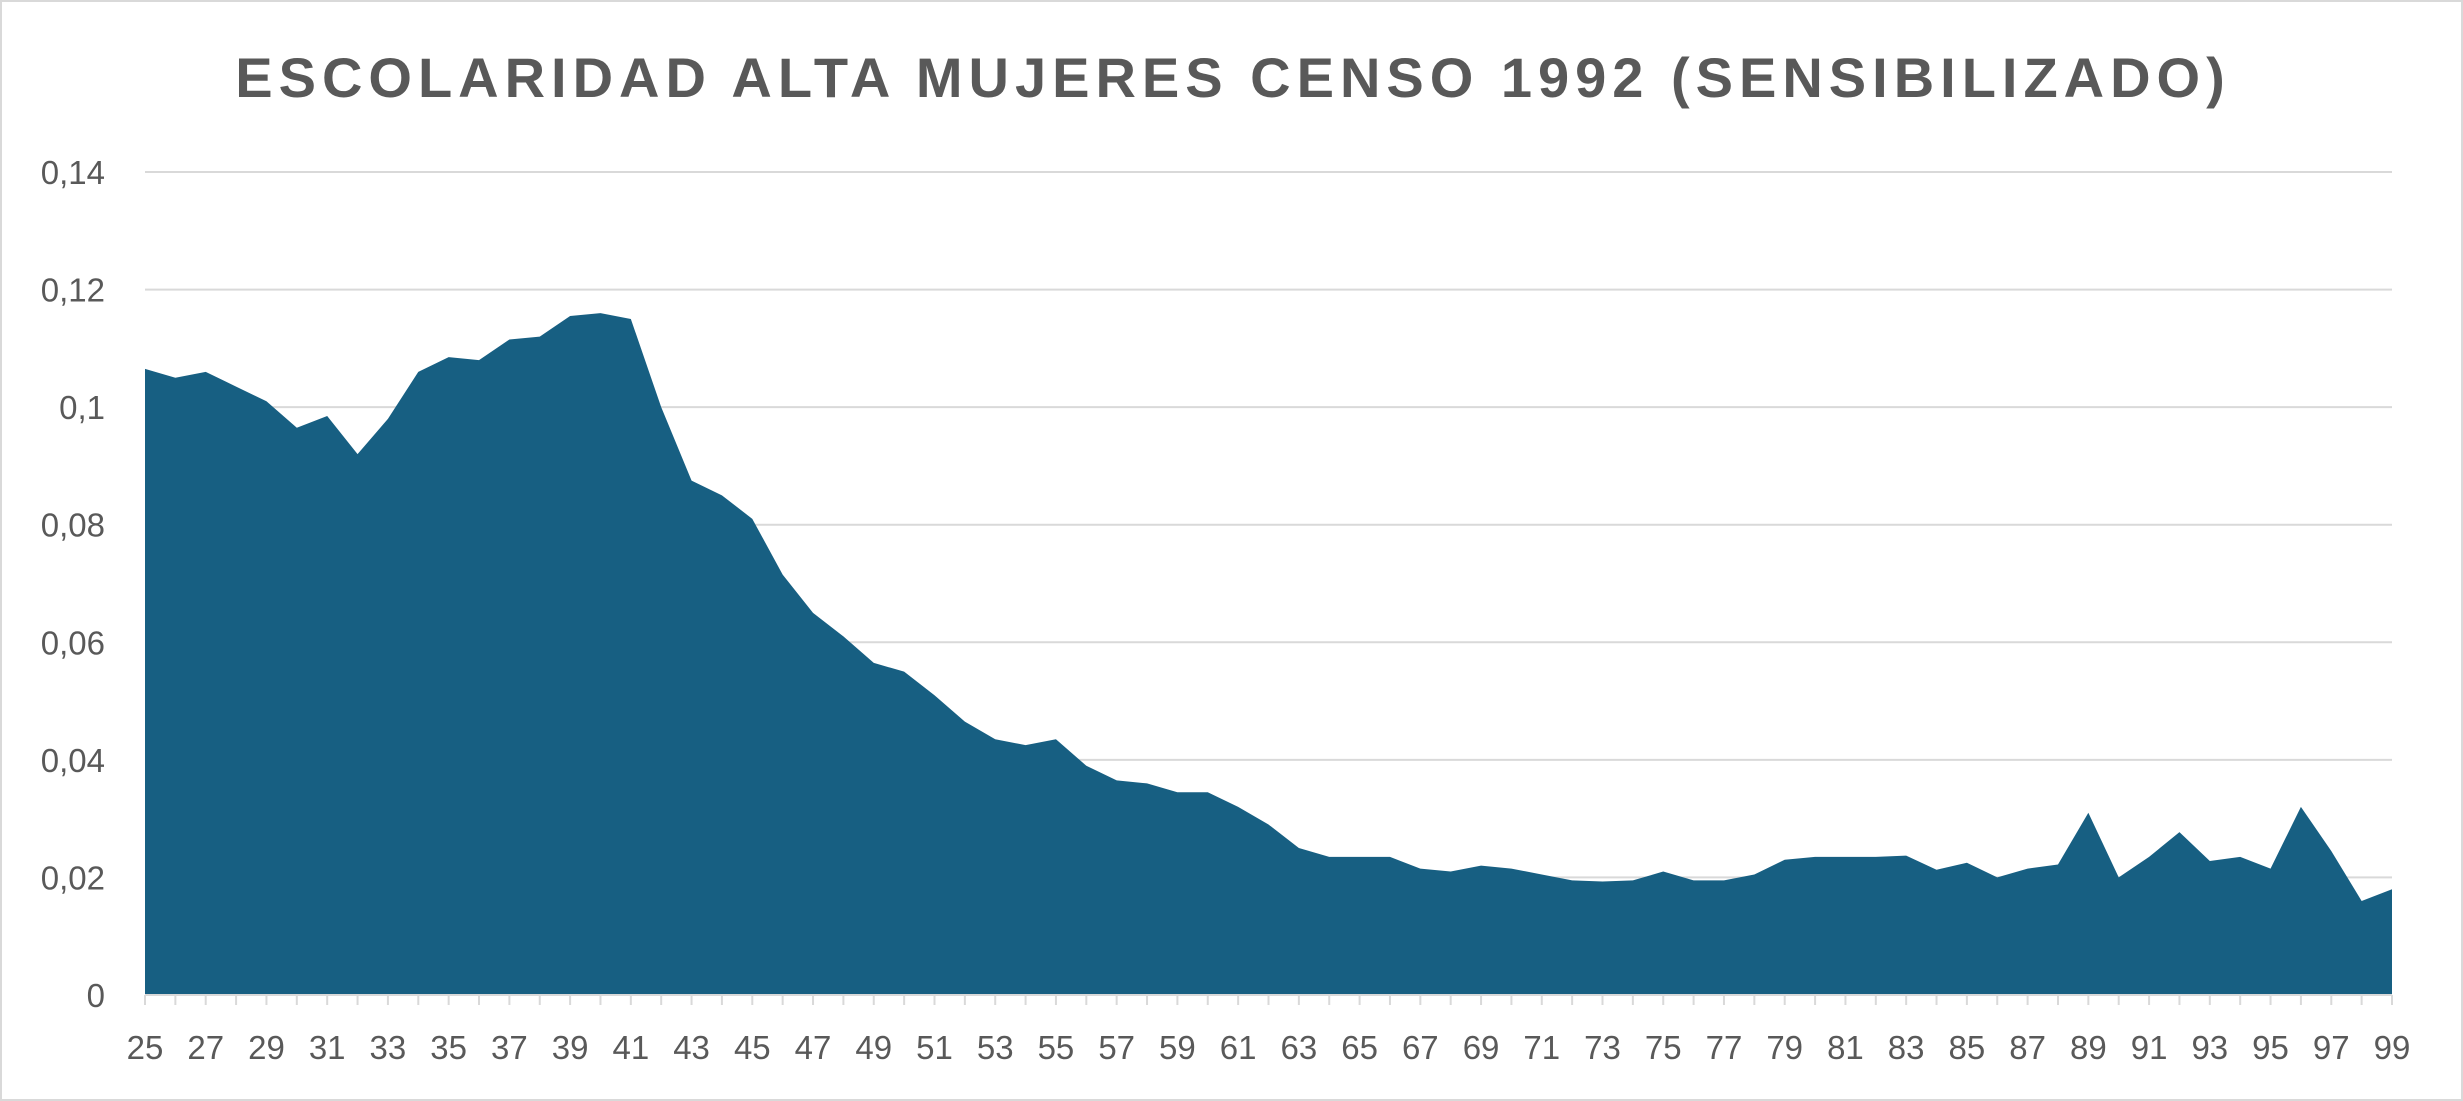  Describe the element at coordinates (205, 1047) in the screenshot. I see `x-tick-label: 27` at that location.